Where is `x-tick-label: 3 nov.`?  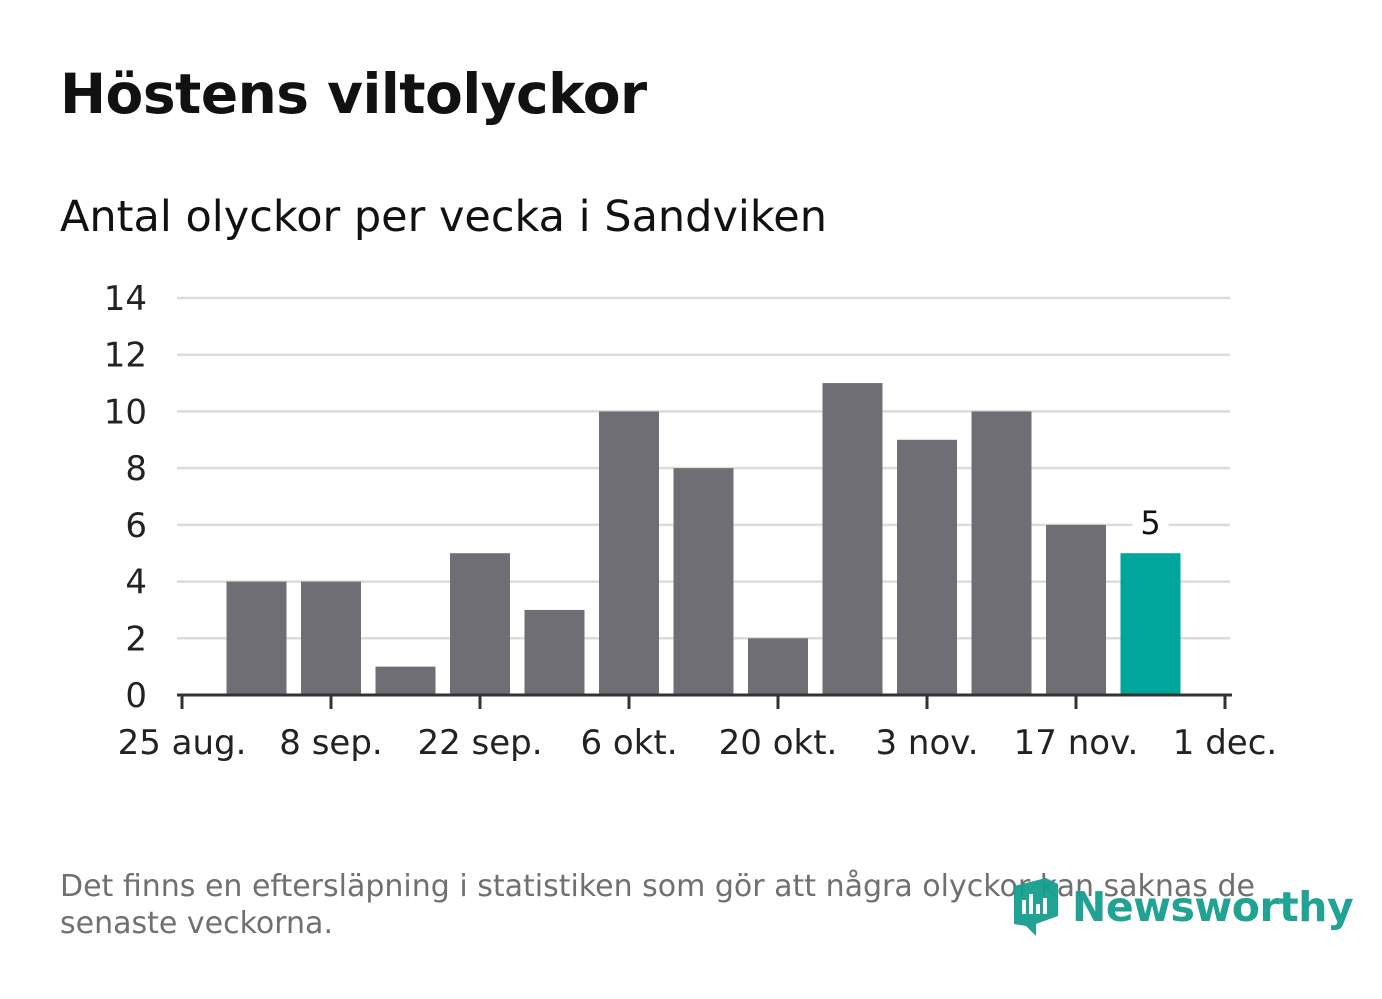 x-tick-label: 3 nov. is located at coordinates (926, 743).